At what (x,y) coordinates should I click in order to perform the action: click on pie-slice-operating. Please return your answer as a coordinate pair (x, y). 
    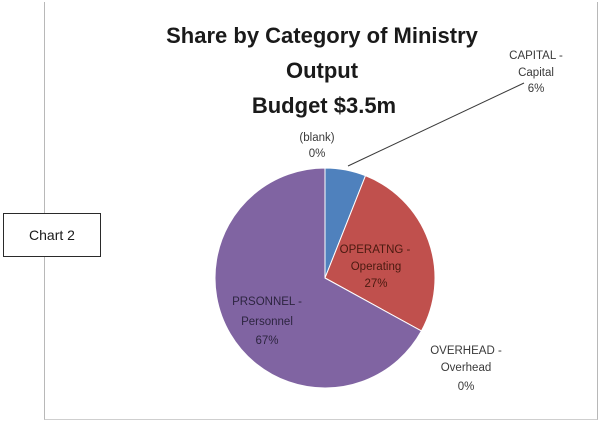
    Looking at the image, I should click on (380, 253).